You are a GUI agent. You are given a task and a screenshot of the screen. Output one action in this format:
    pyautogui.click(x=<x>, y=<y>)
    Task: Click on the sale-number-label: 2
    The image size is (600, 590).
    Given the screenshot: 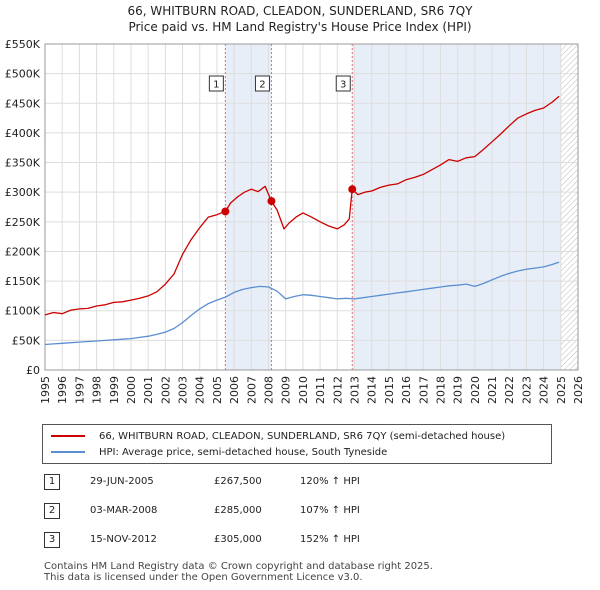 What is the action you would take?
    pyautogui.click(x=262, y=85)
    